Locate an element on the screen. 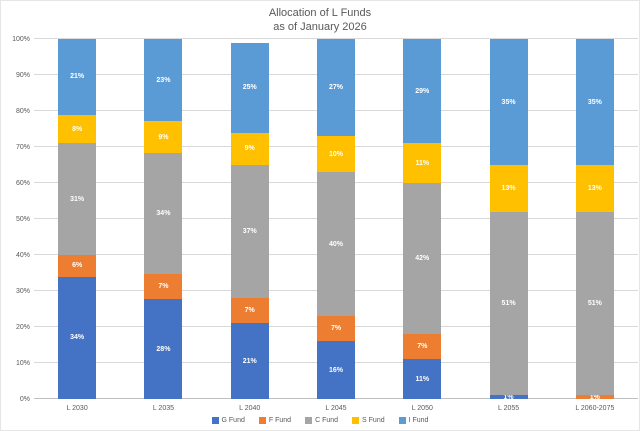 The height and width of the screenshot is (431, 640). legend: G Fund F Fund C Fund S Fund I Fund is located at coordinates (320, 420).